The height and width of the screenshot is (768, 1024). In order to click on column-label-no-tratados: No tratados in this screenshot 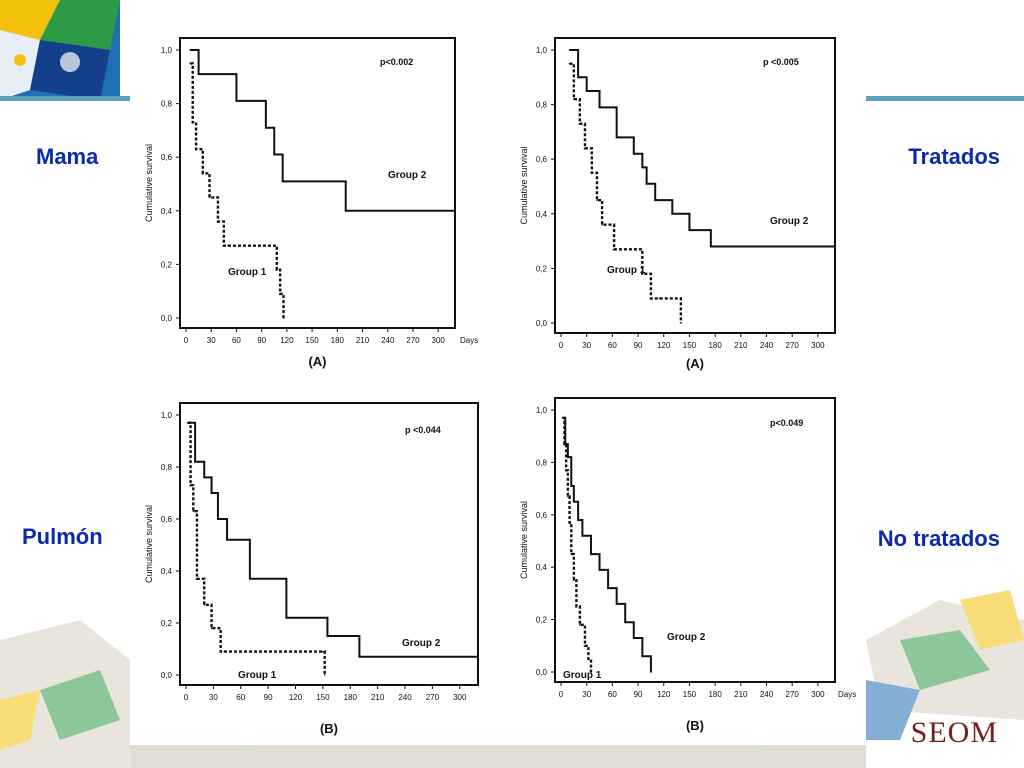, I will do `click(938, 538)`.